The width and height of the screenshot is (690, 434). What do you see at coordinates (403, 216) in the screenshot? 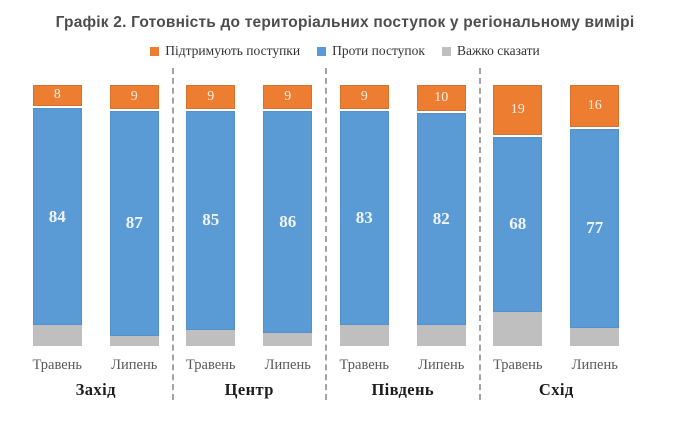
I see `bars-row-3: 9 83 10 82` at bounding box center [403, 216].